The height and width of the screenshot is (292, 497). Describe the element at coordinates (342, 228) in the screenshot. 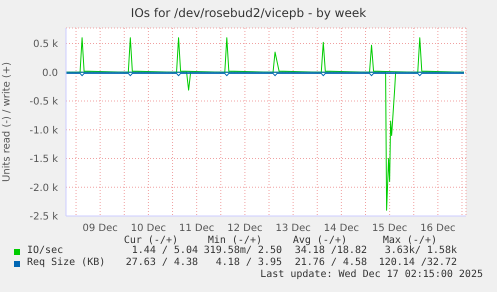

I see `x-tick-label: 14 Dec` at that location.